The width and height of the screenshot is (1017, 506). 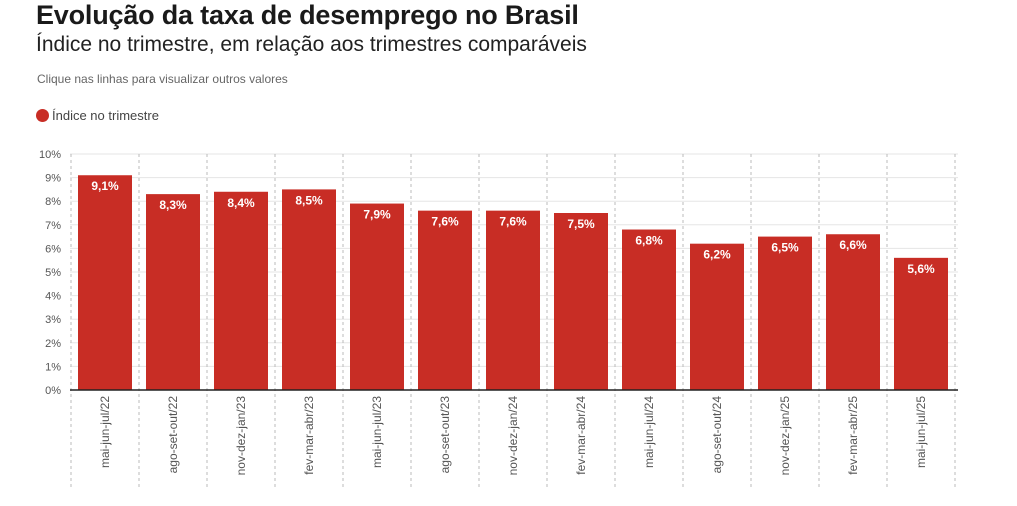 I want to click on y-tick-label: 4%, so click(x=53, y=297).